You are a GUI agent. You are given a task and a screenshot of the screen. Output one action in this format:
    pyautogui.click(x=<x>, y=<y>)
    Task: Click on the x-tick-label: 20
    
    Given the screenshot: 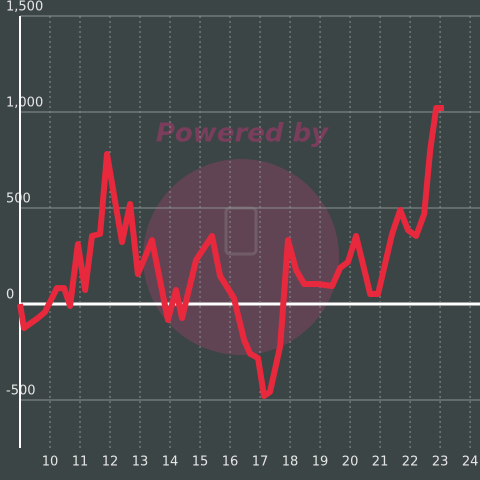 What is the action you would take?
    pyautogui.click(x=350, y=462)
    